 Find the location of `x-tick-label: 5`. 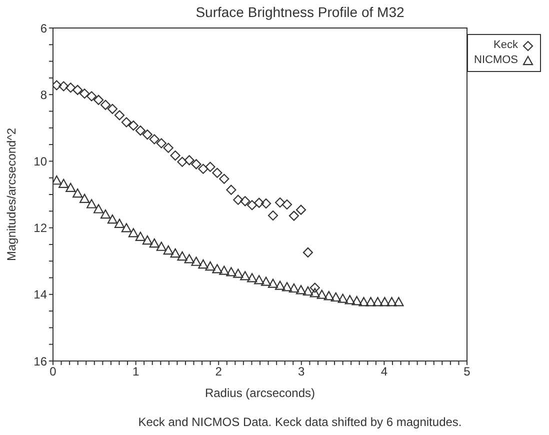

x-tick-label: 5 is located at coordinates (467, 371).